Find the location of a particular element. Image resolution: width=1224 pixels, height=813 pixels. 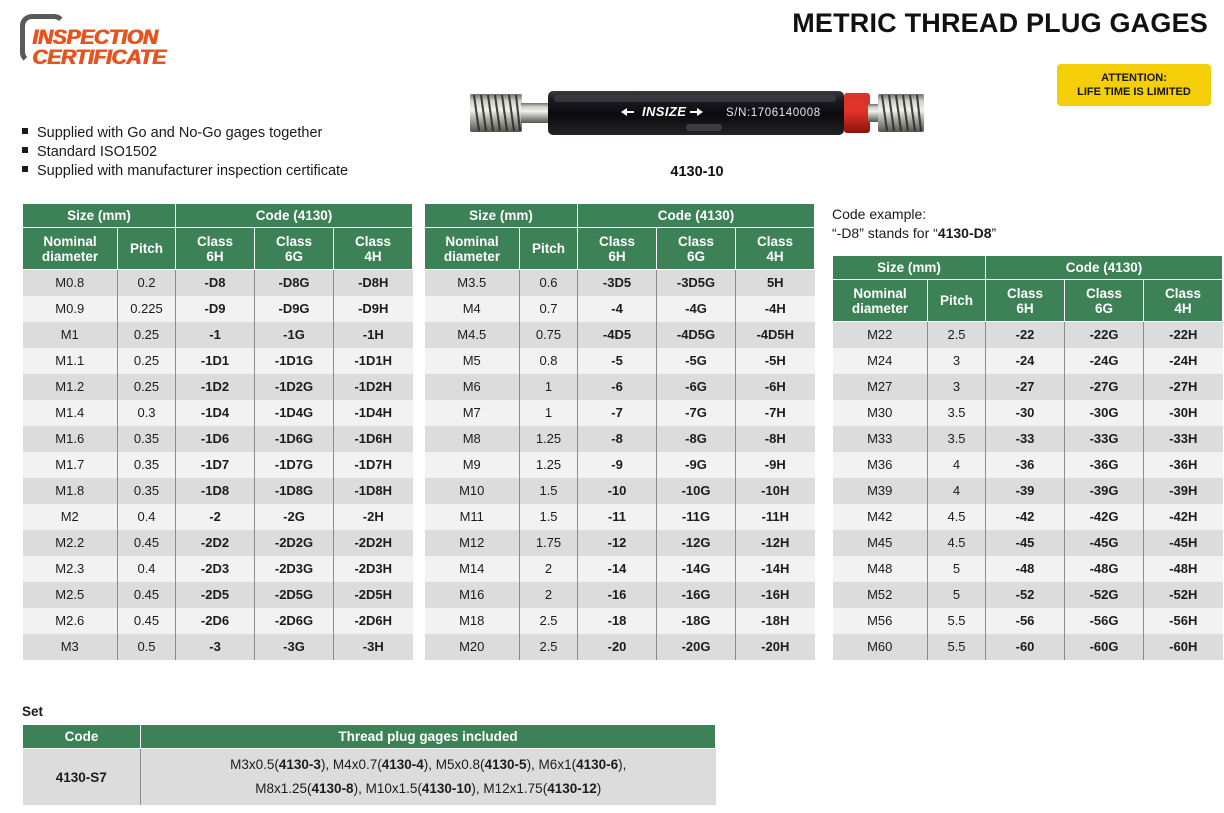

th-code-group: Code (4130) is located at coordinates (1104, 267).